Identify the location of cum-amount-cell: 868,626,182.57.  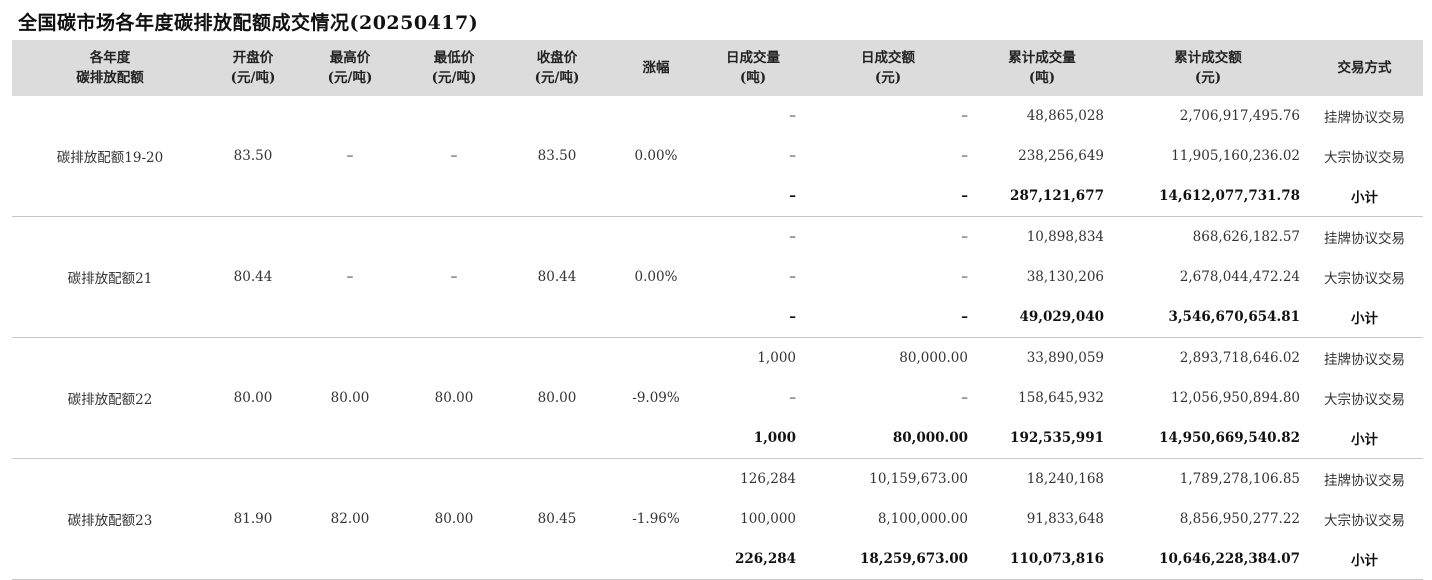
(1246, 237).